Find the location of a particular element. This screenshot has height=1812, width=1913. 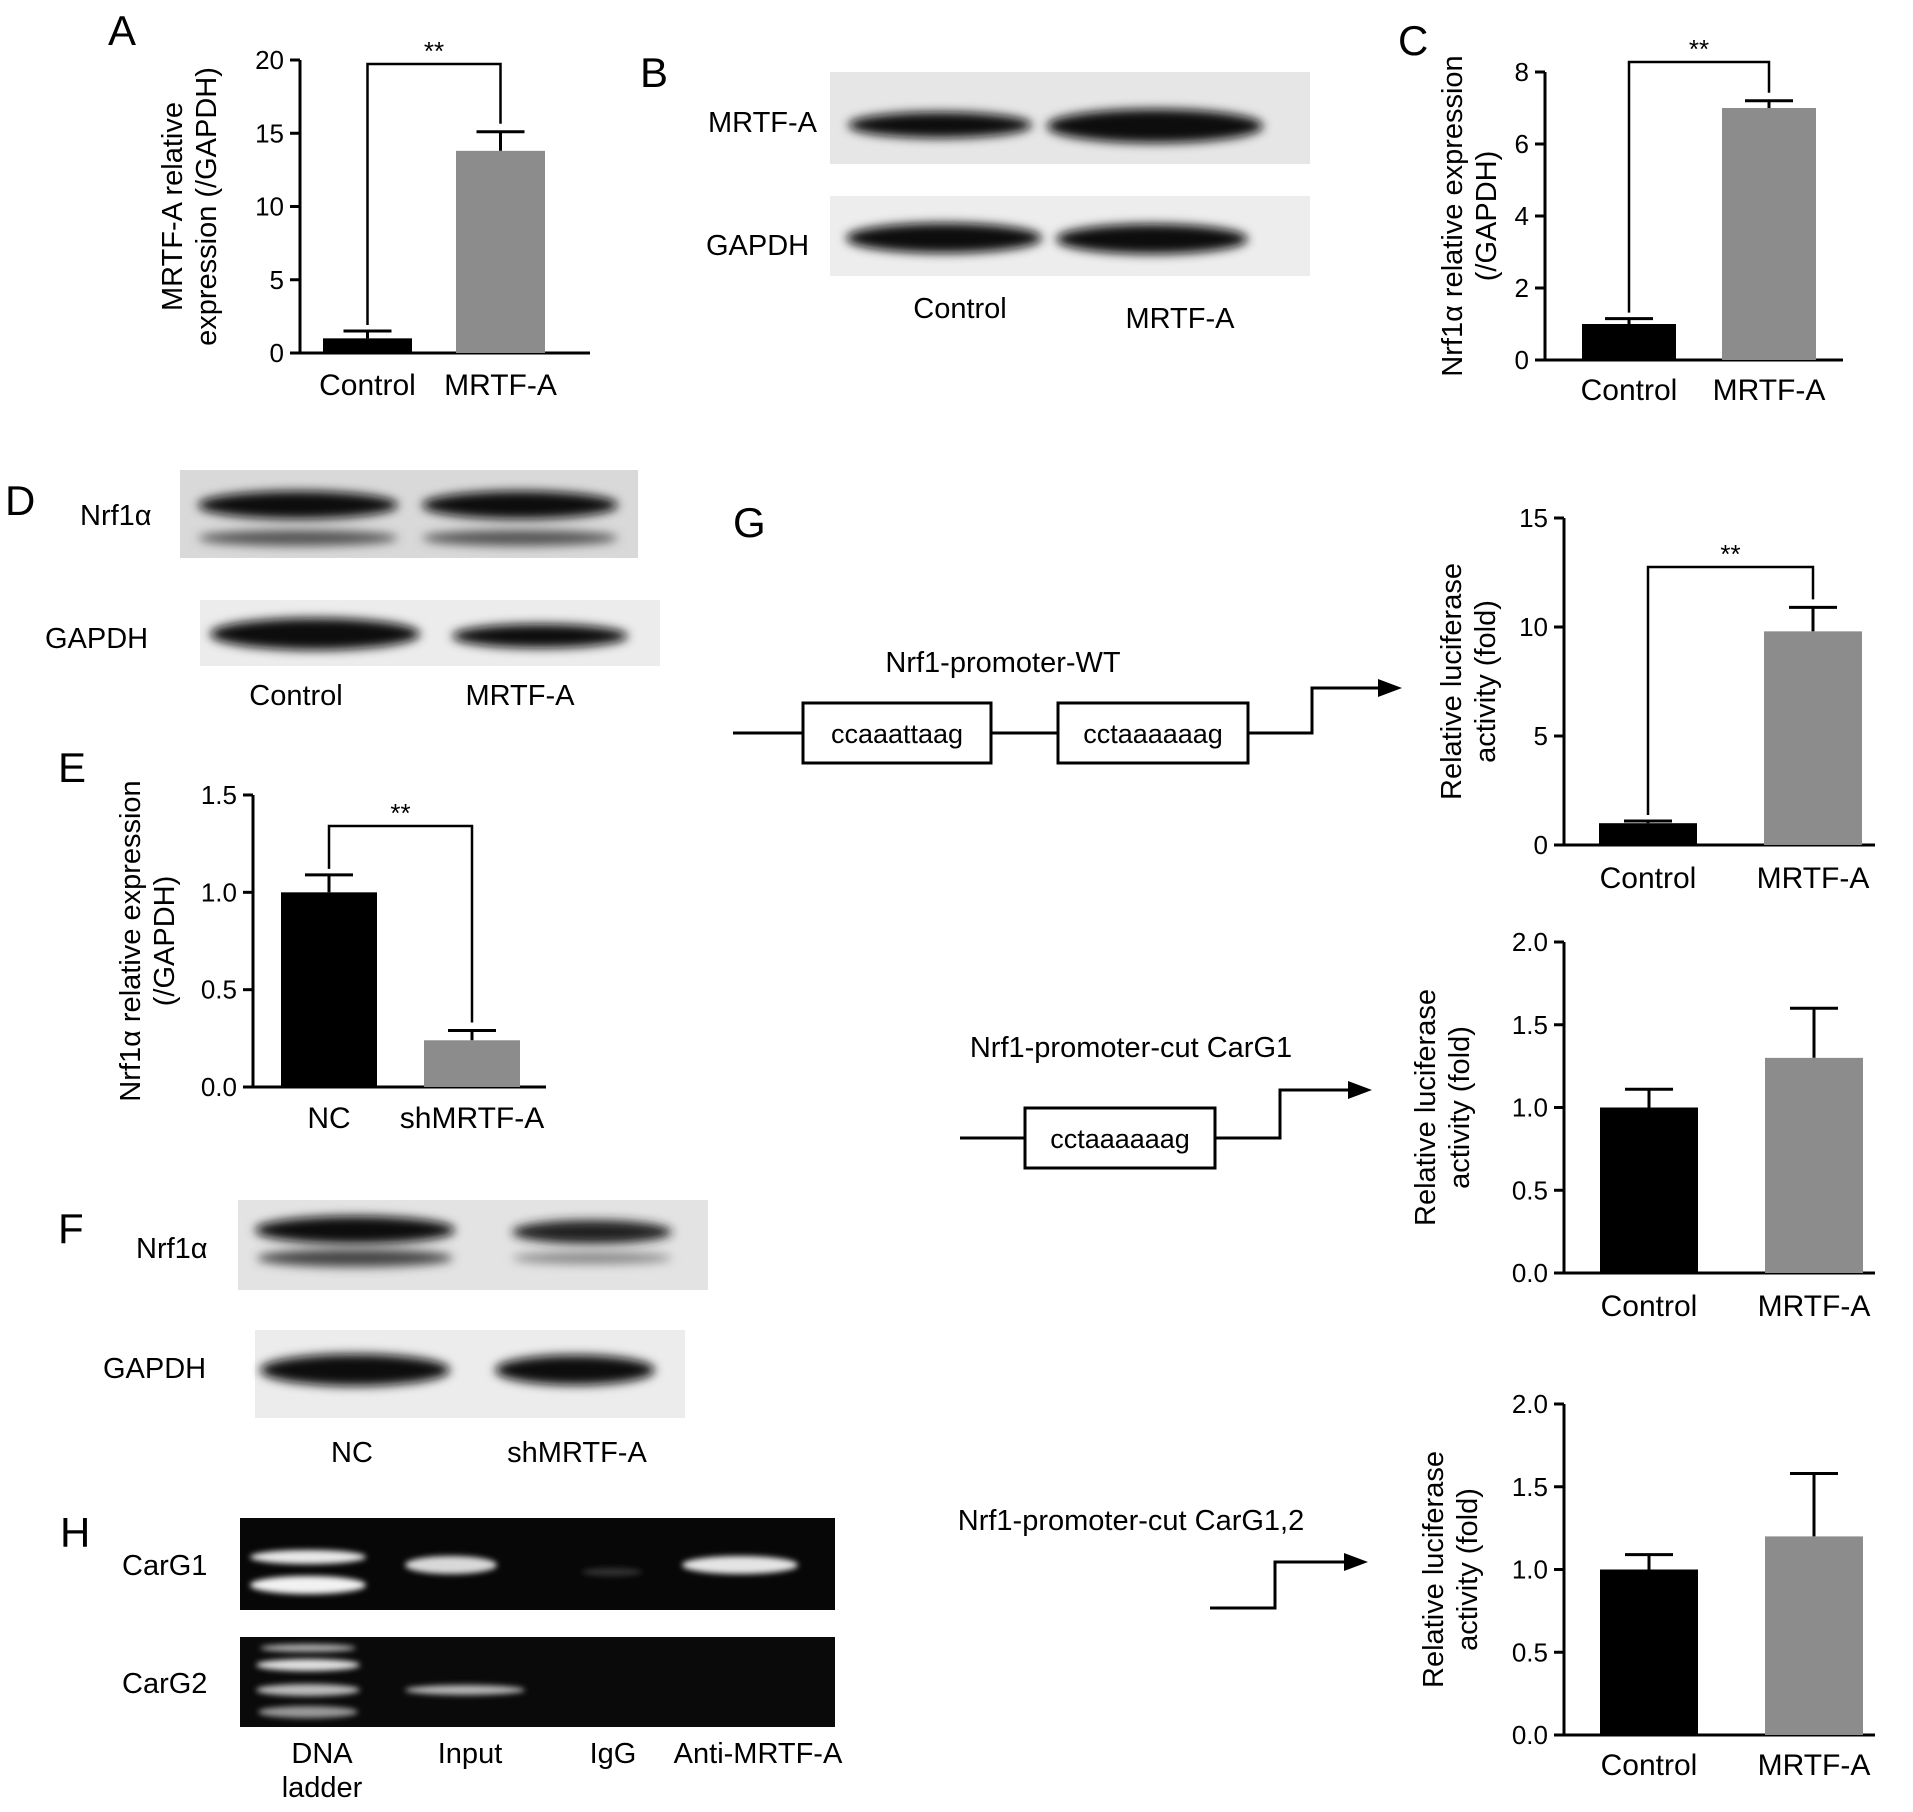

construct-cut12-title: Nrf1-promoter-cut CarG1,2 is located at coordinates (1131, 1521).